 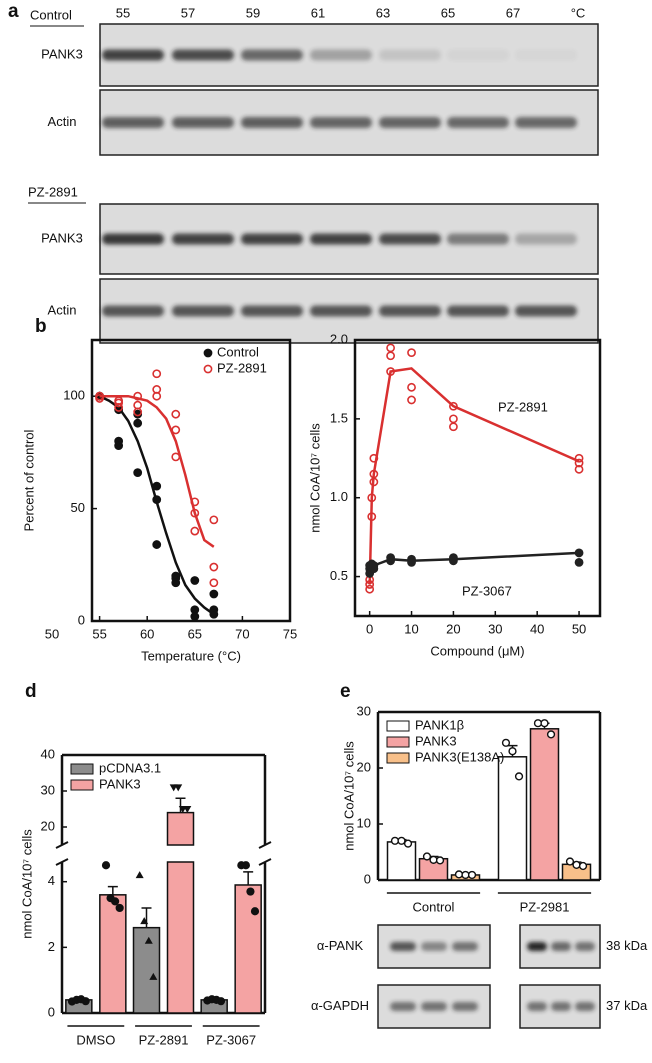 I want to click on legend-marker, so click(x=208, y=369).